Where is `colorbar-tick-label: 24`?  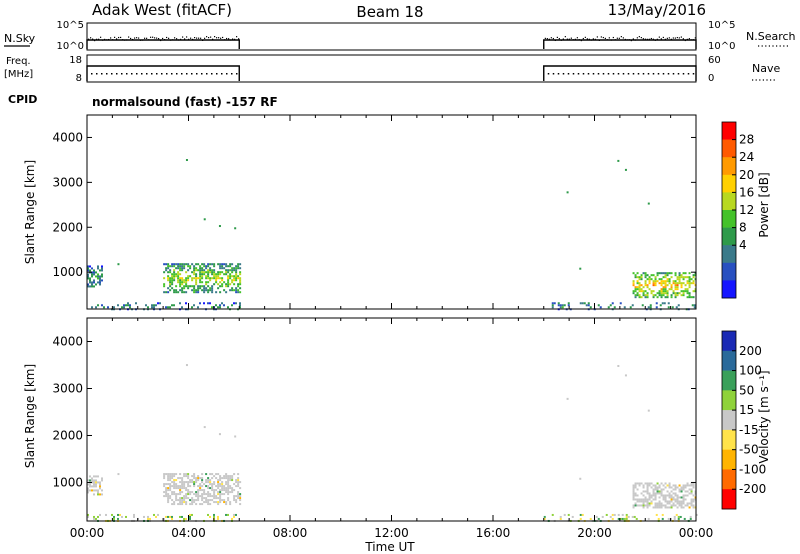
colorbar-tick-label: 24 is located at coordinates (746, 157).